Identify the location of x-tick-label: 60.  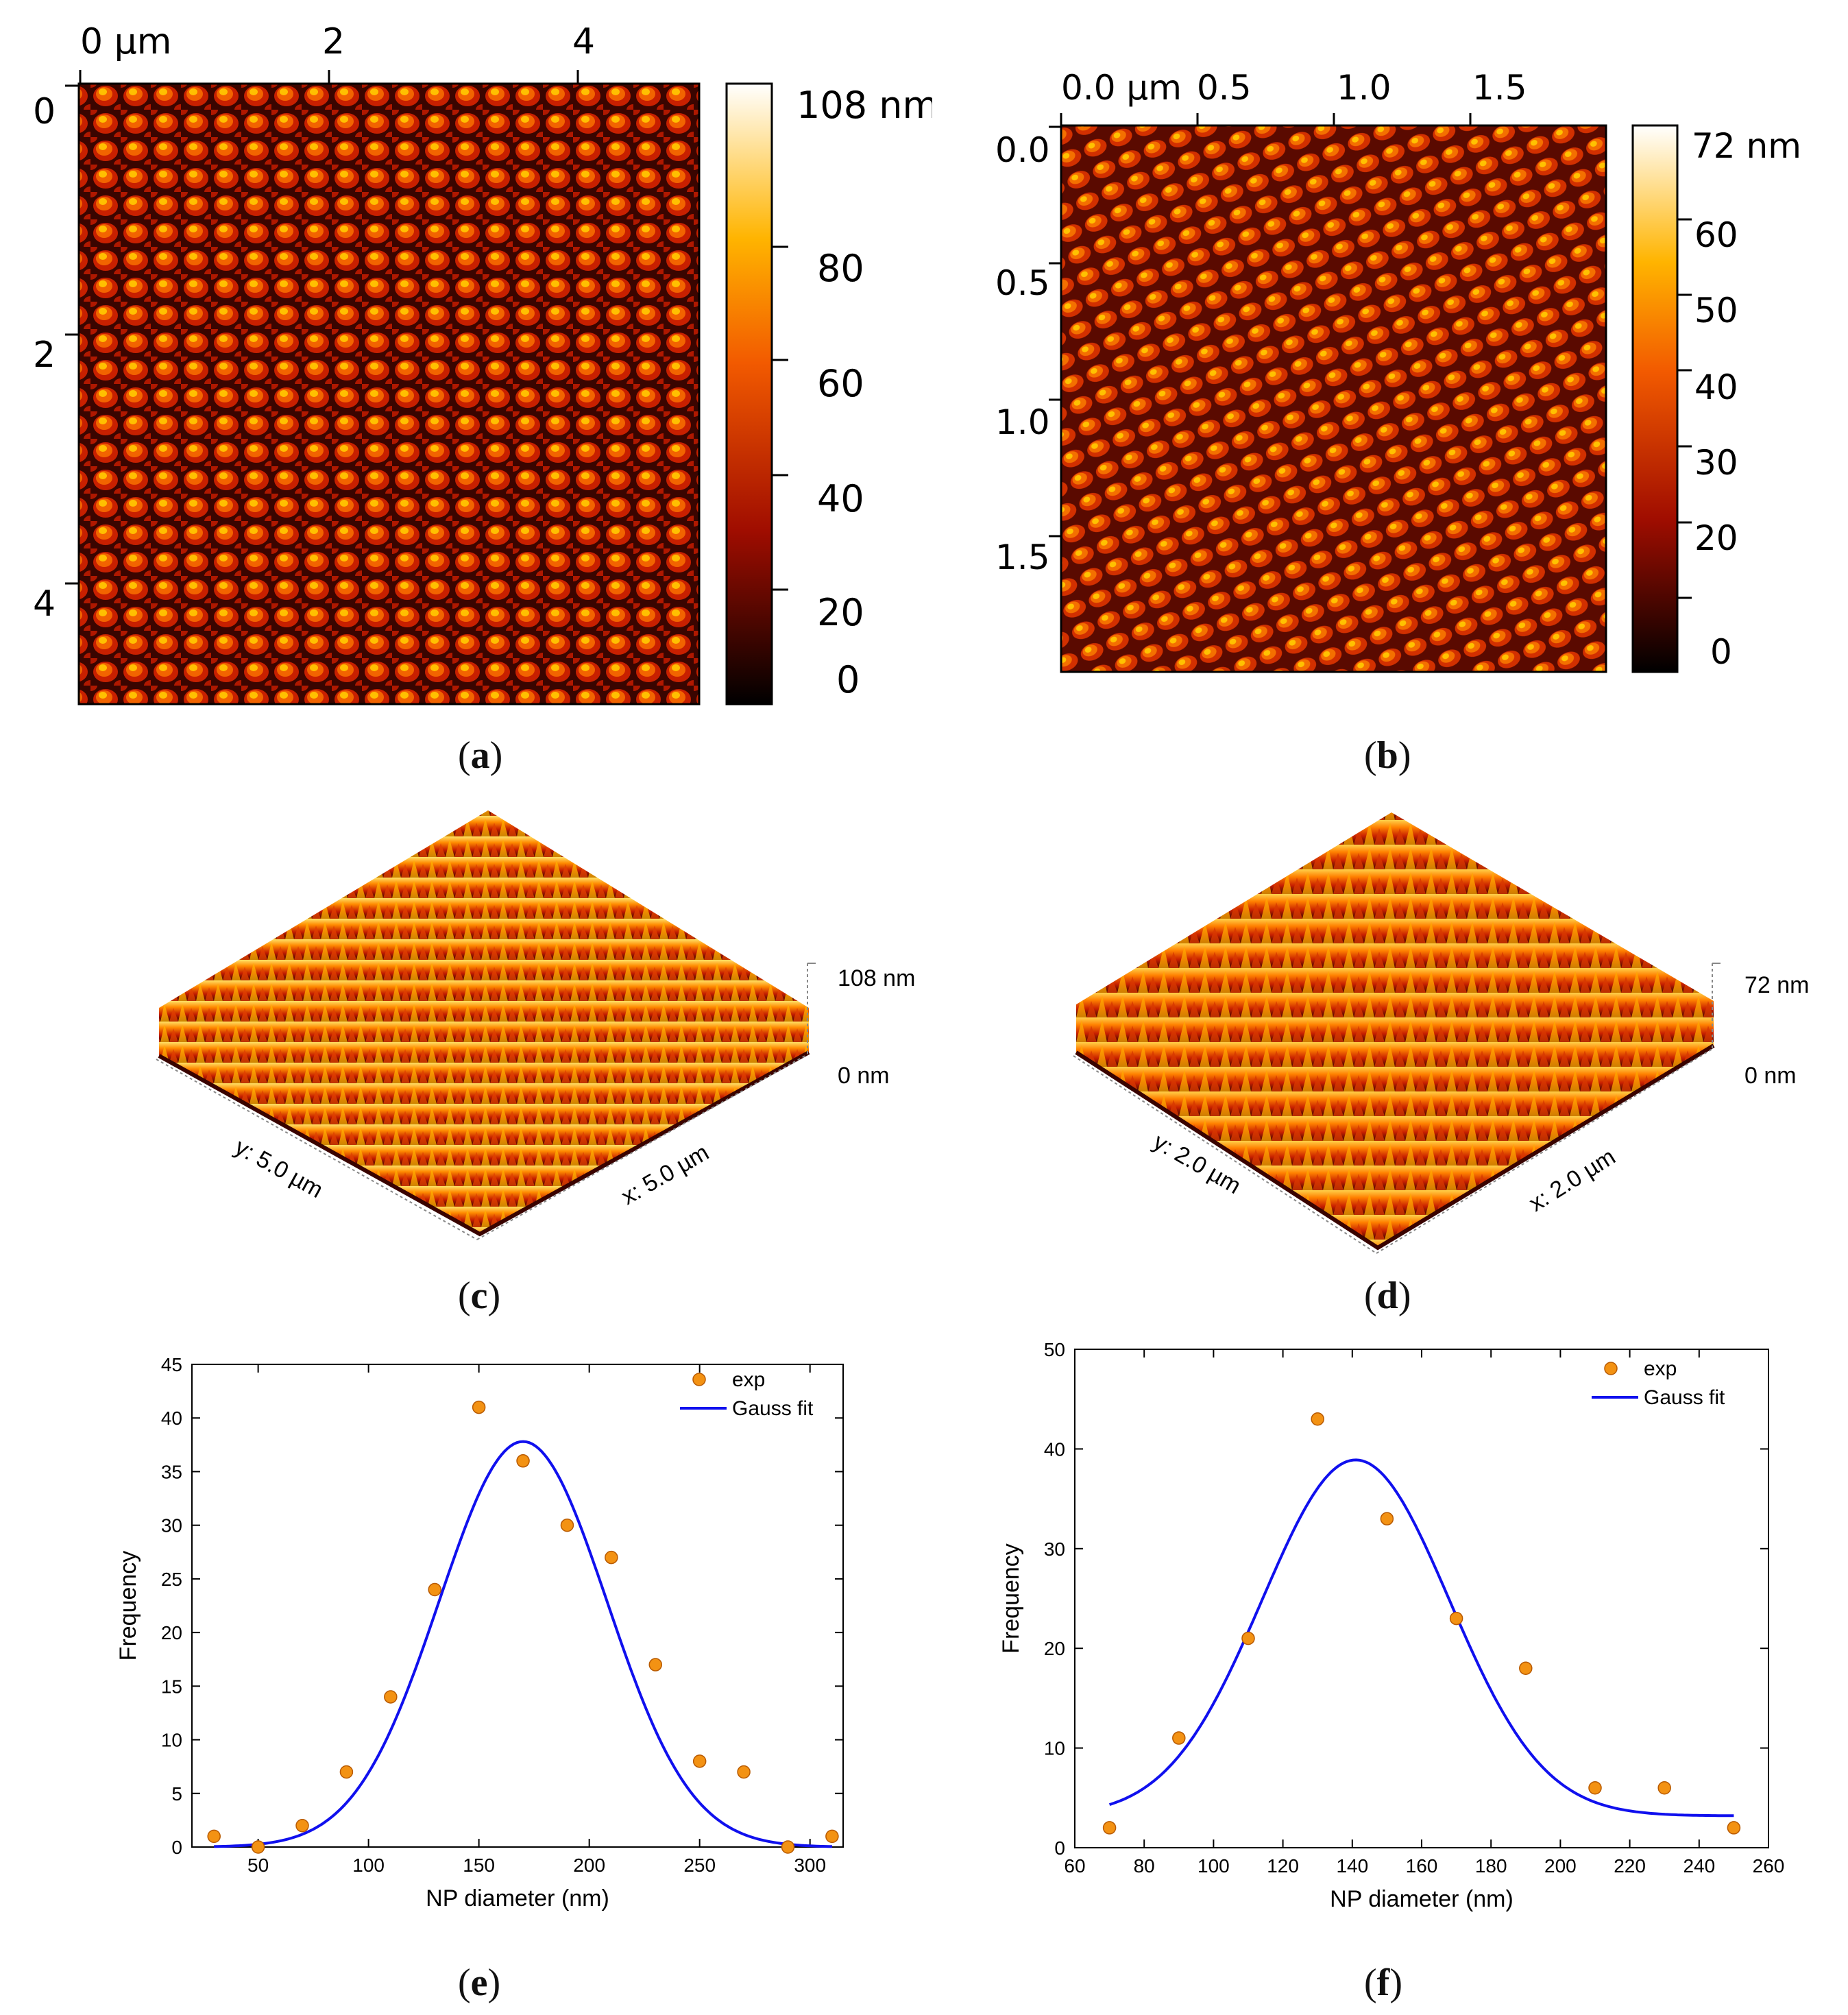
(1074, 1866).